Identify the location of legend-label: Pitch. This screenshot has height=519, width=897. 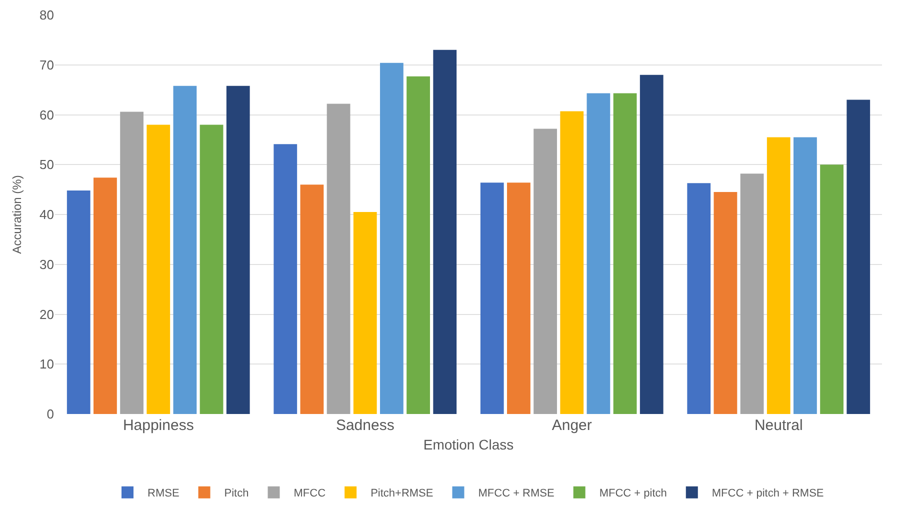
(236, 494).